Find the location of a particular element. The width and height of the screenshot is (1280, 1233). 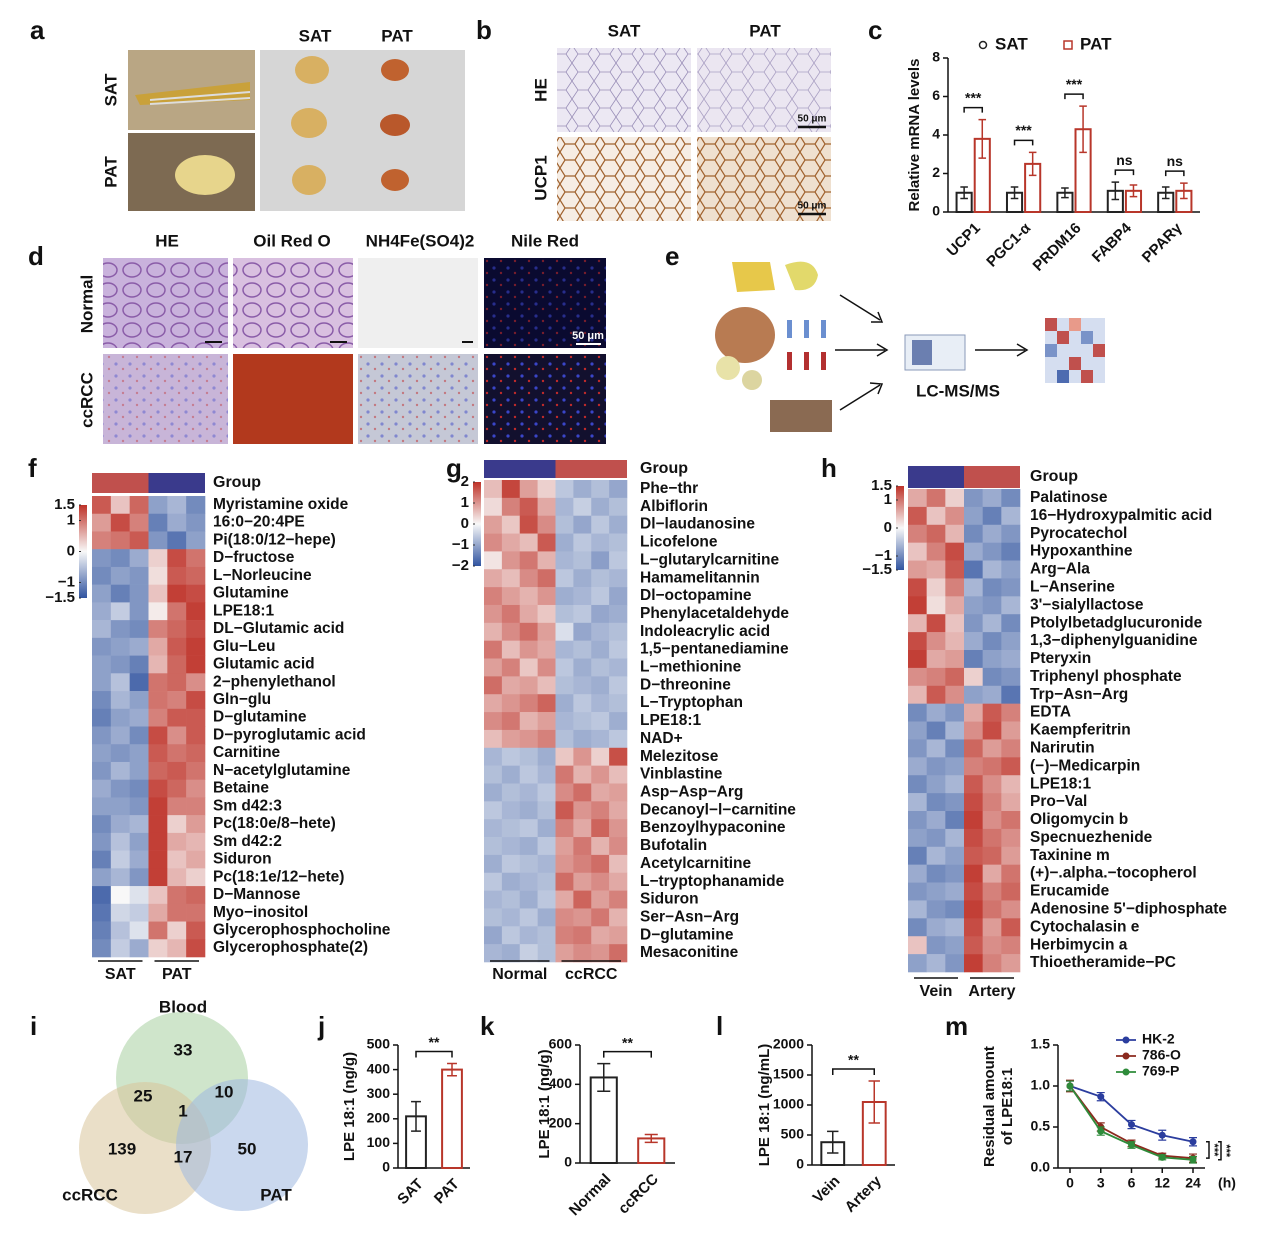

row-label: Taxinine m is located at coordinates (1070, 855).